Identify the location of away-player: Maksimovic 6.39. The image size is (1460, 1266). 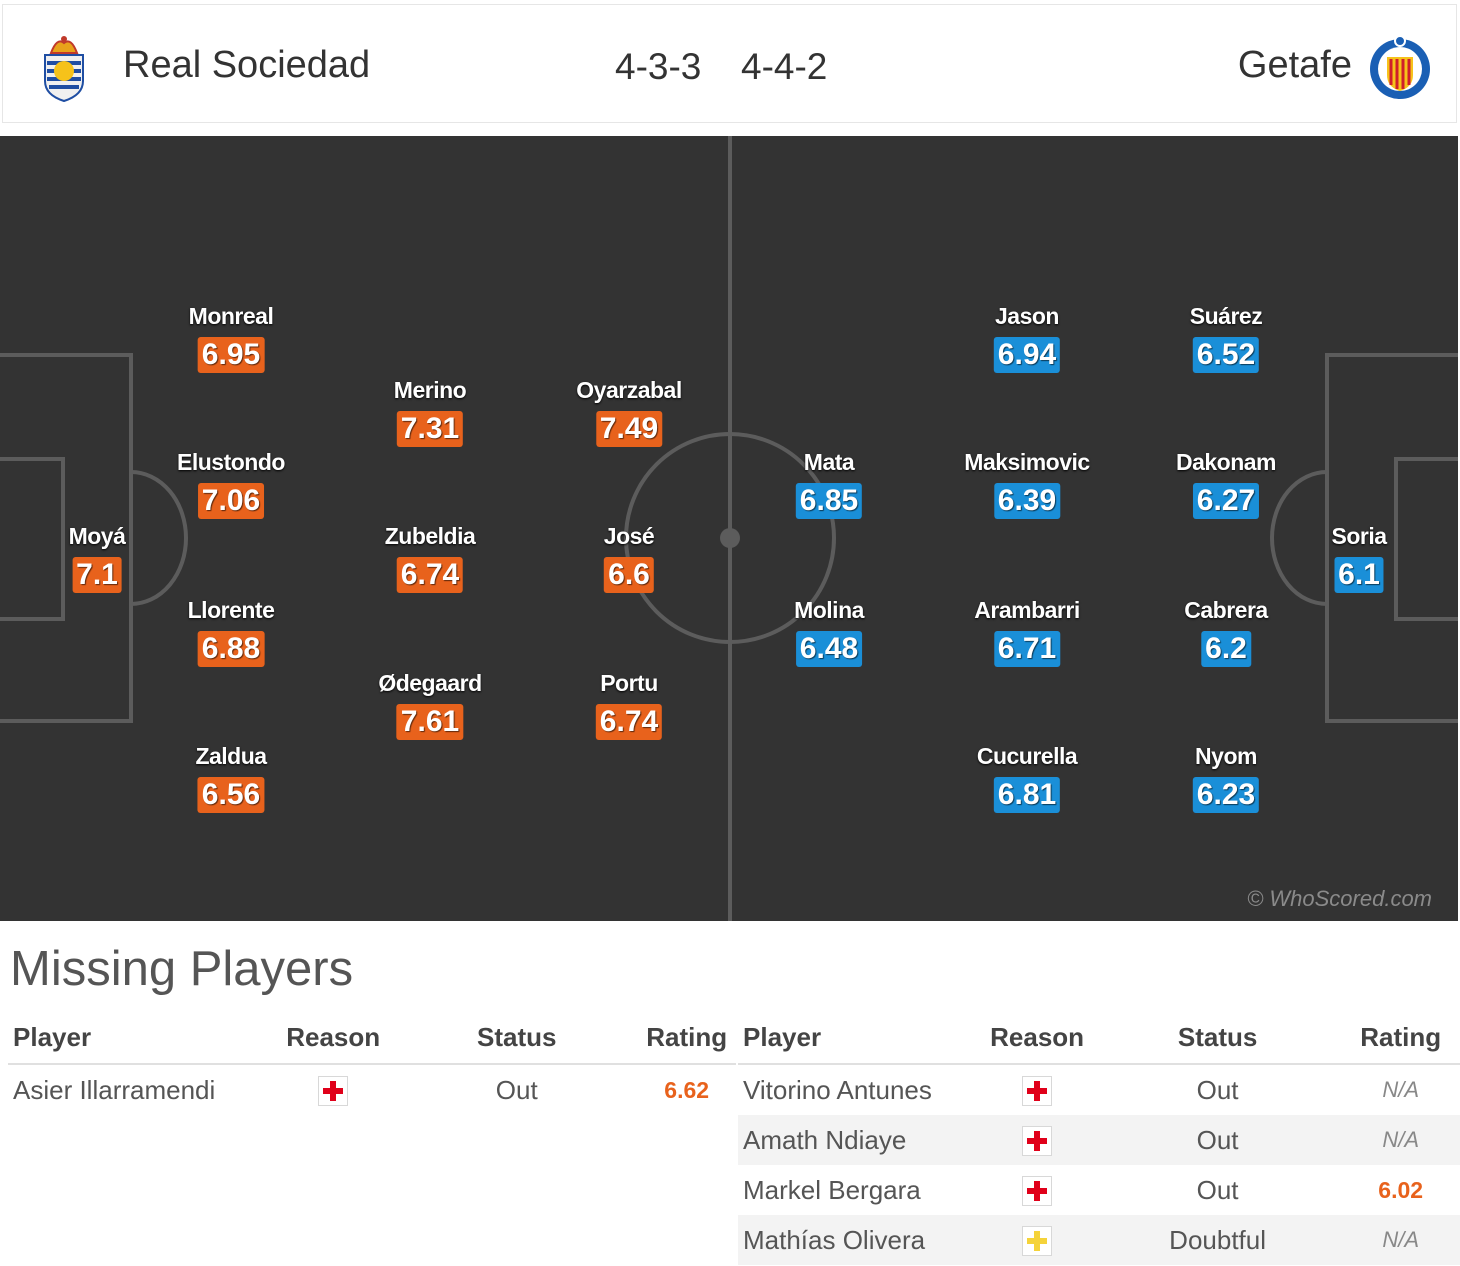
(1027, 483).